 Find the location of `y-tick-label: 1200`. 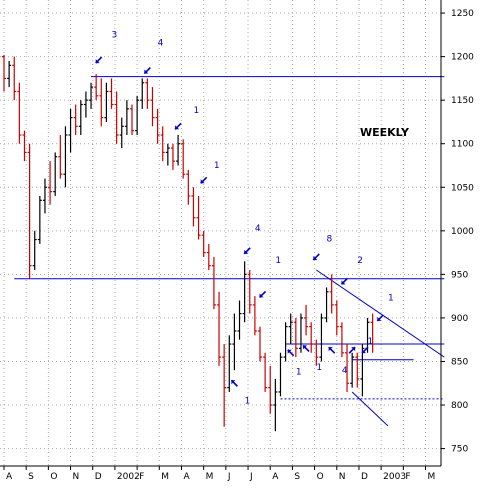

y-tick-label: 1200 is located at coordinates (462, 58).